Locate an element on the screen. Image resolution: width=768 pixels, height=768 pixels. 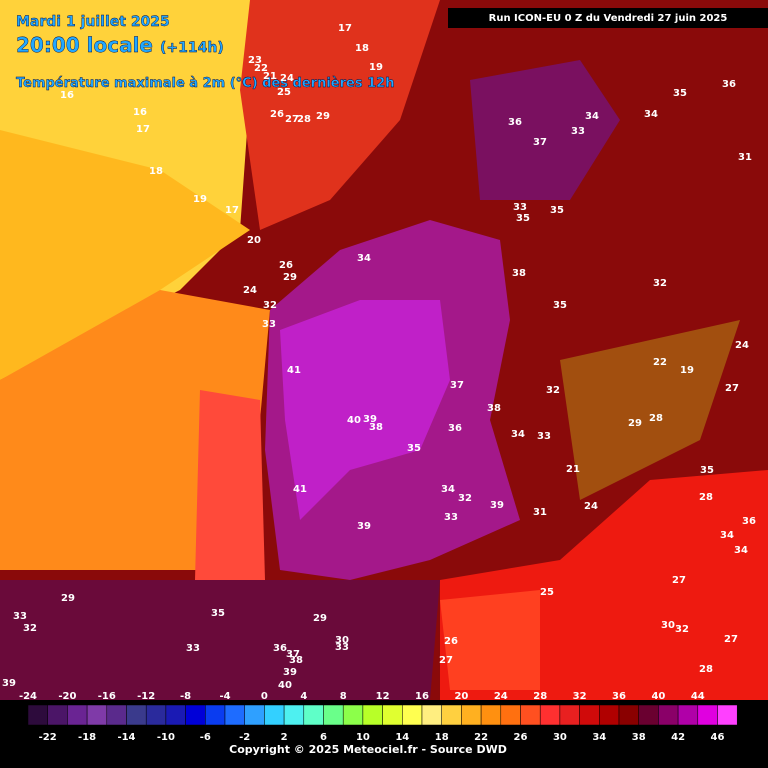
france-hottest is located at coordinates (365, 410).